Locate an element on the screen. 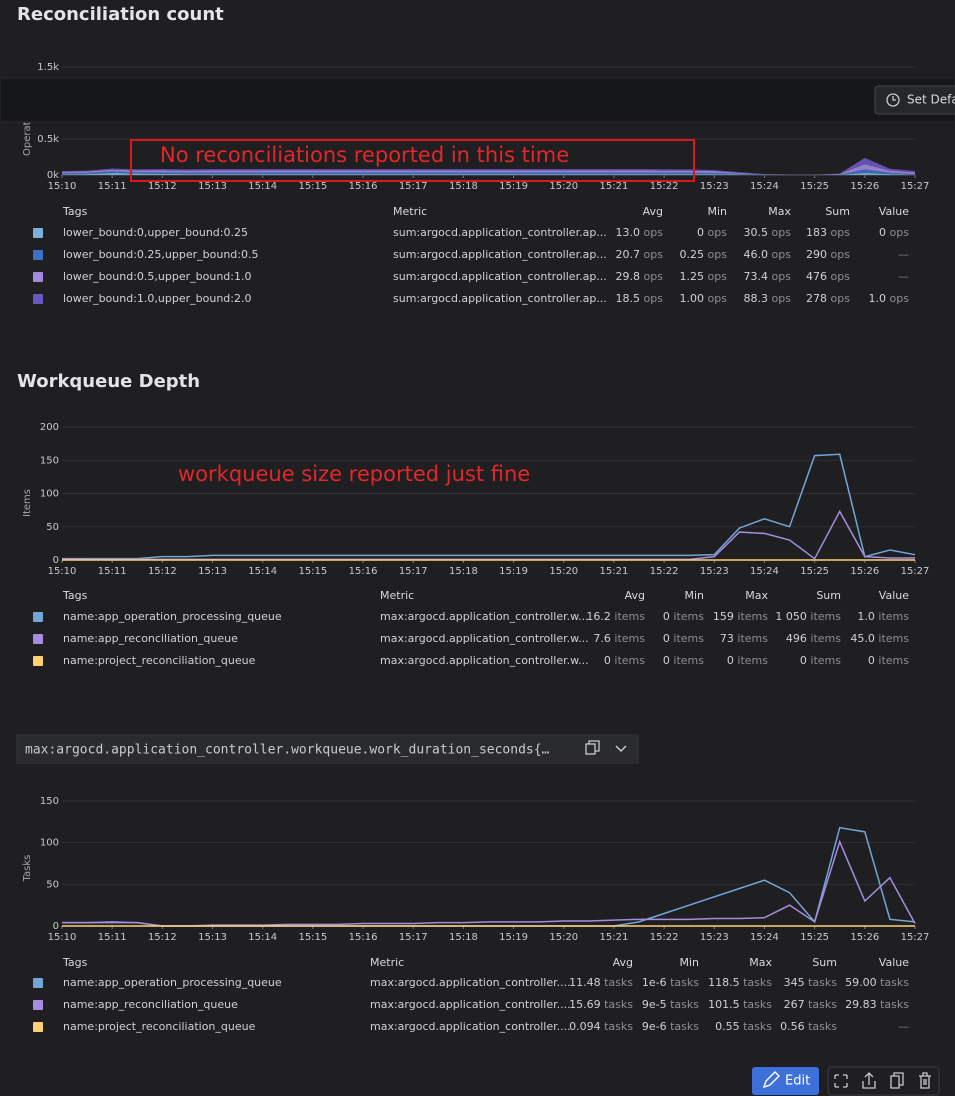 The image size is (955, 1096). x-tick-label: 15:25 is located at coordinates (814, 186).